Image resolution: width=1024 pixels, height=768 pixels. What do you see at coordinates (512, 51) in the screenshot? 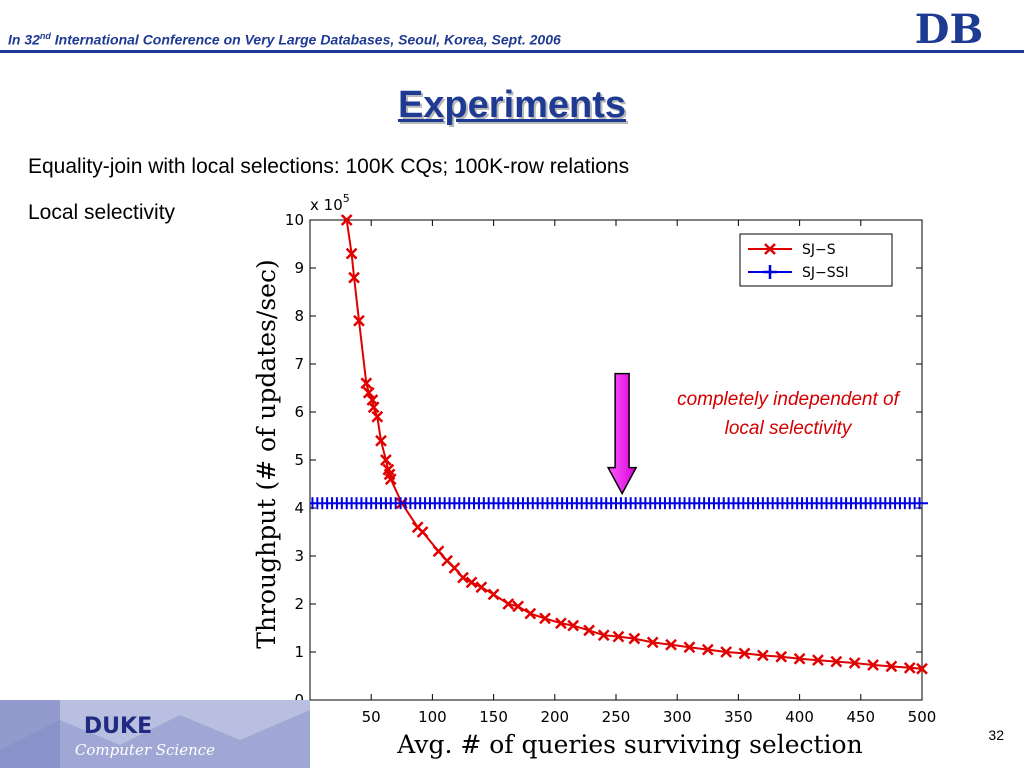
I see `header-divider` at bounding box center [512, 51].